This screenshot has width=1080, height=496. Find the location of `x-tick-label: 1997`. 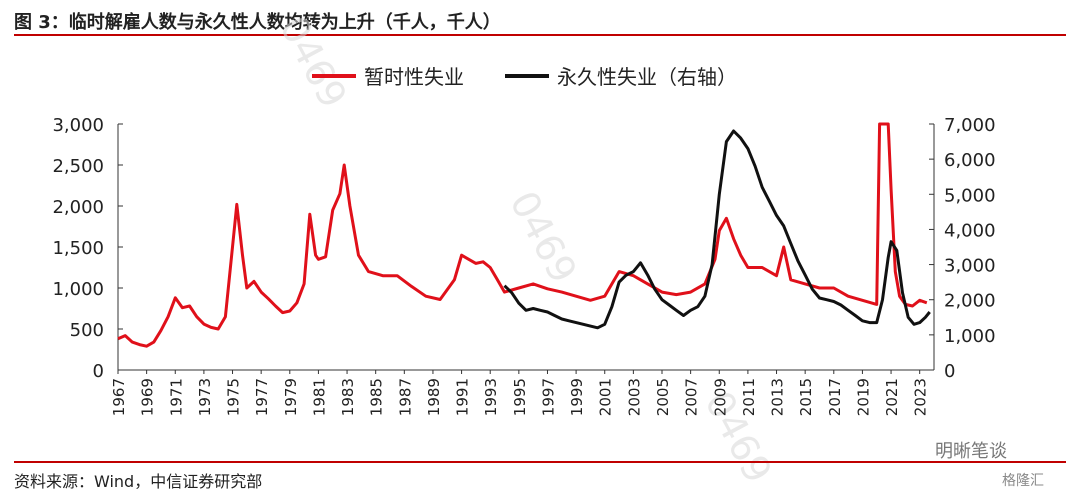

x-tick-label: 1997 is located at coordinates (548, 397).